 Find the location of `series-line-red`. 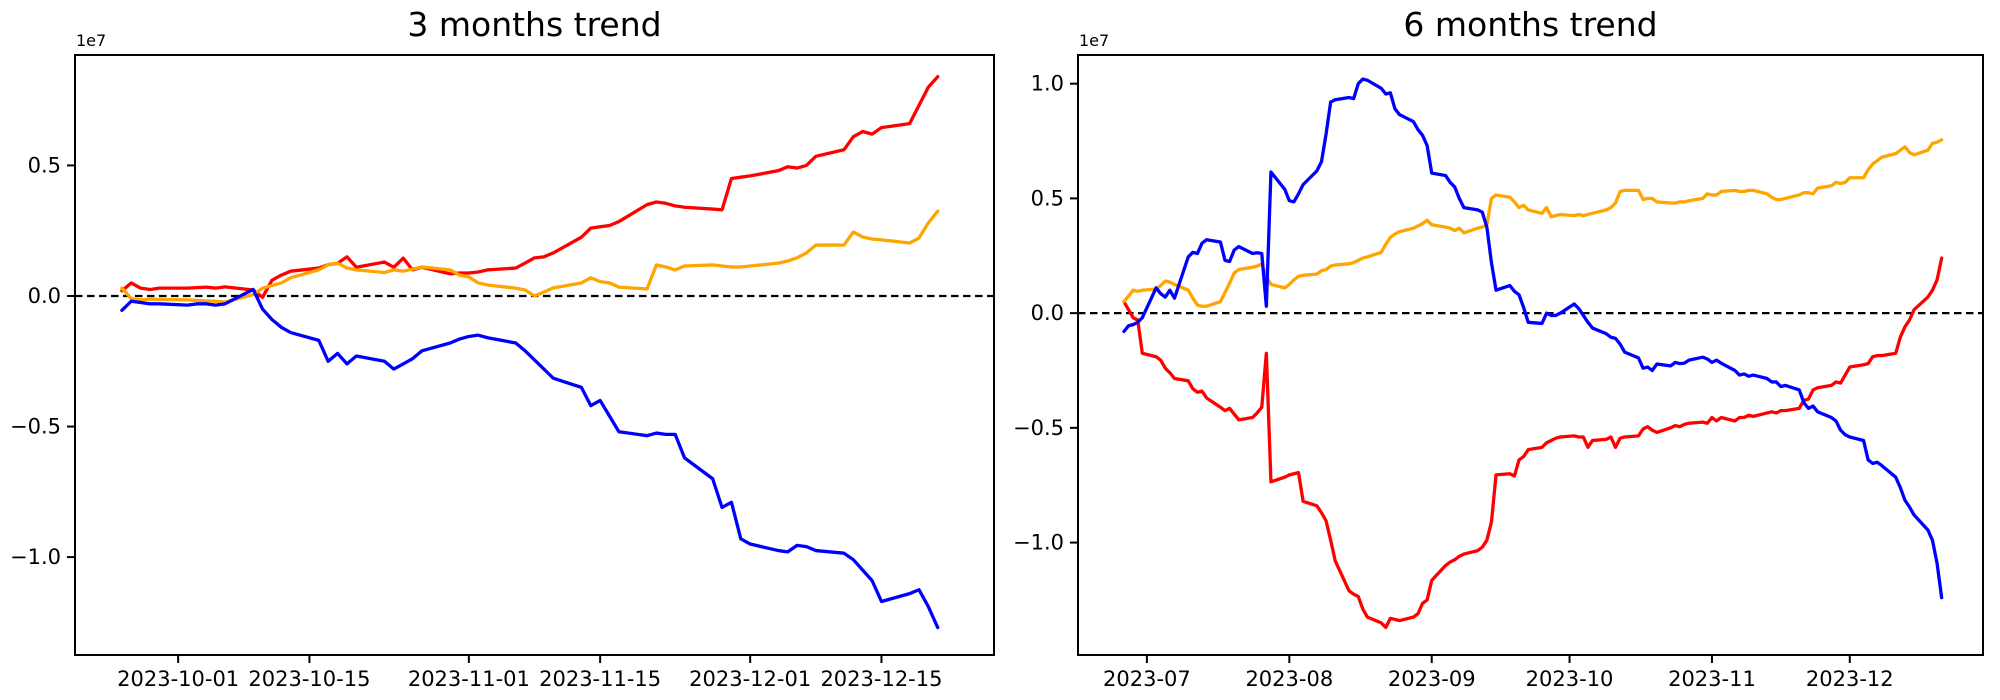

series-line-red is located at coordinates (530, 187).